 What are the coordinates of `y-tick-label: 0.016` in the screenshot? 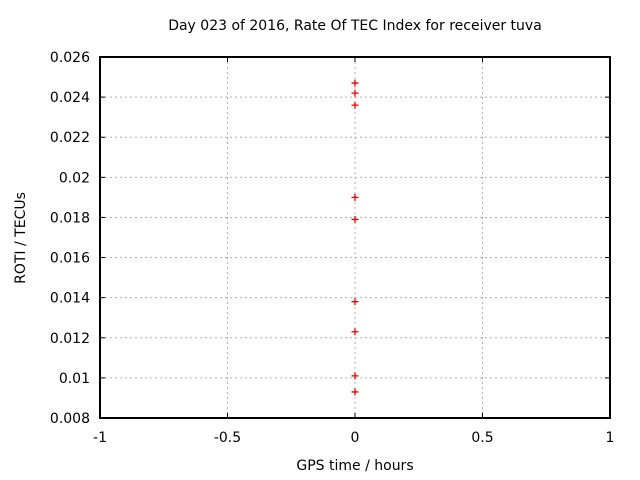 It's located at (70, 259).